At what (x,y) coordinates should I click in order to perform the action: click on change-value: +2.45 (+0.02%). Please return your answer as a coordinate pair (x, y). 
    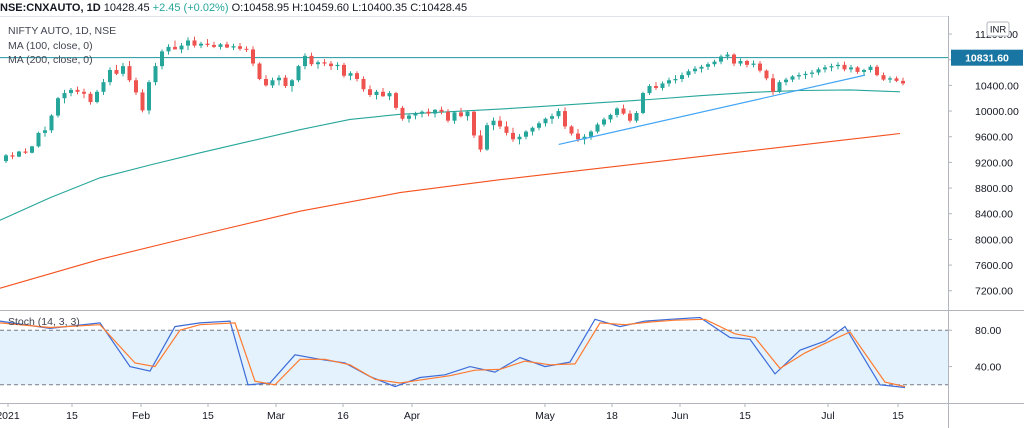
    Looking at the image, I should click on (190, 8).